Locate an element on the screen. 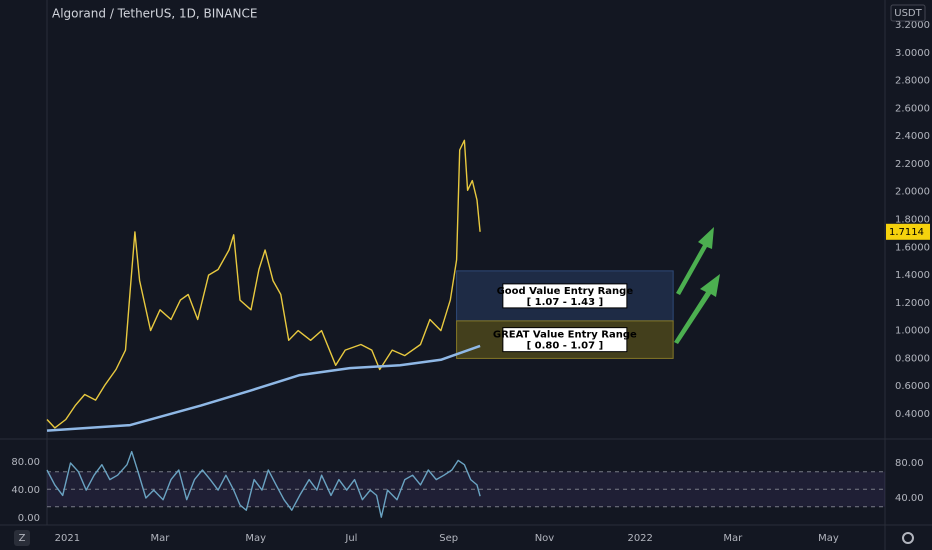  y-tick-label: 1.2000 is located at coordinates (912, 303).